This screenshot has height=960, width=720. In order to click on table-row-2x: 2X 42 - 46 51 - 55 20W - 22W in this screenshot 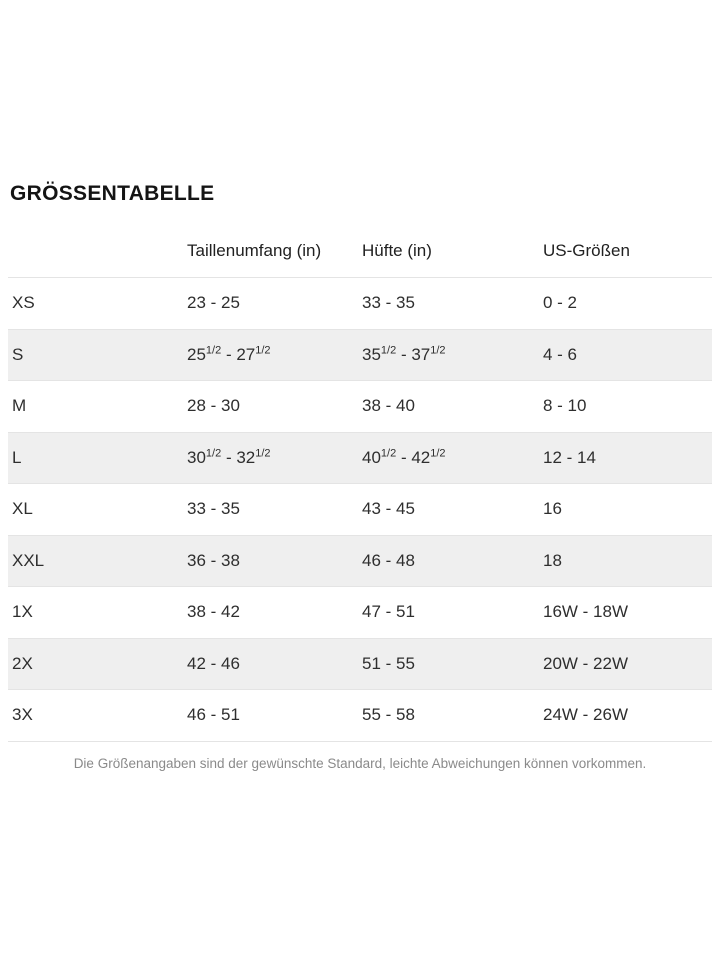, I will do `click(360, 663)`.